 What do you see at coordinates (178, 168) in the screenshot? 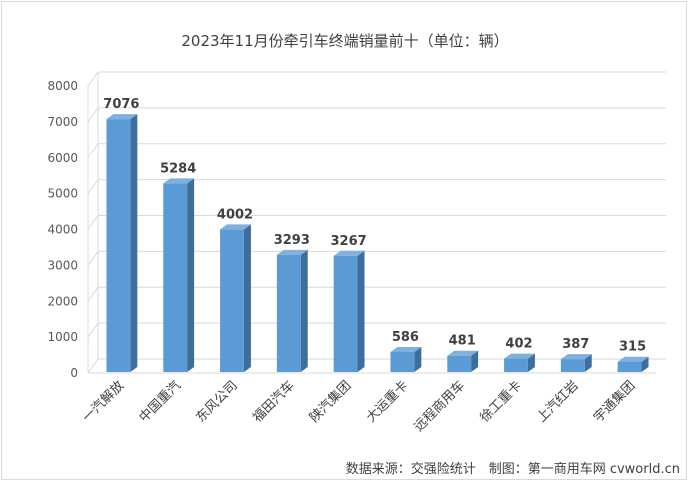
I see `data-label: 5284` at bounding box center [178, 168].